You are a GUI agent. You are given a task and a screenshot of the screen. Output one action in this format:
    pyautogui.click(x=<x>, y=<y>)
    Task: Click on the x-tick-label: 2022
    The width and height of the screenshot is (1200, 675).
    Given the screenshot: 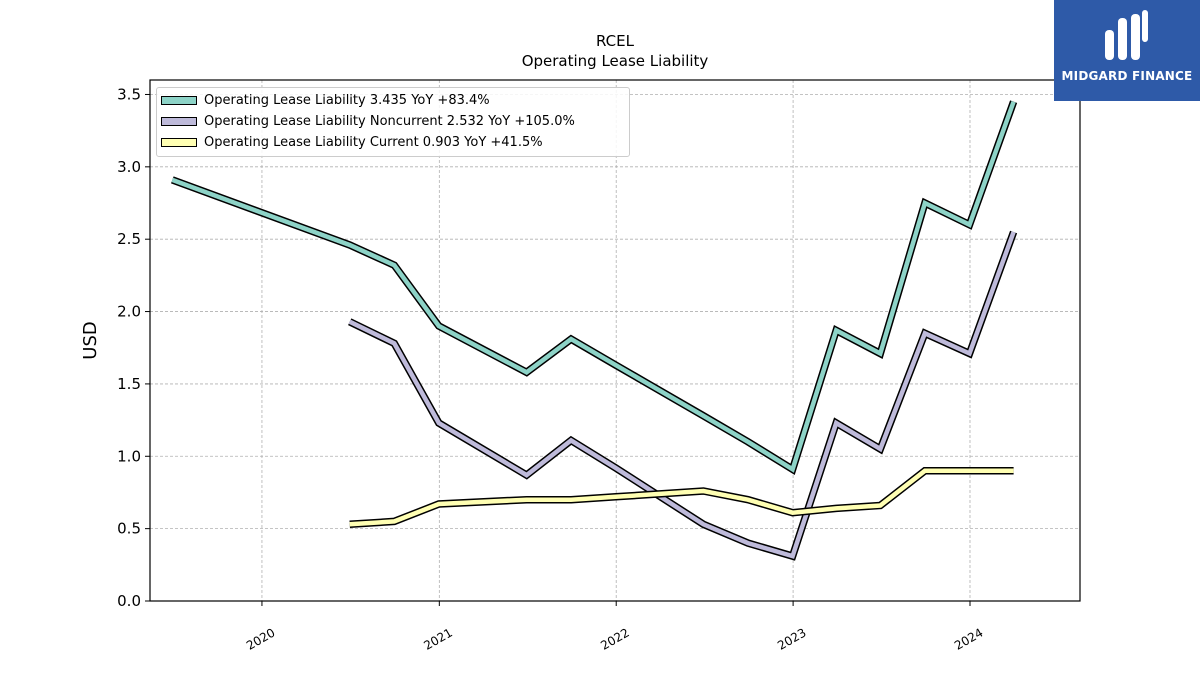 What is the action you would take?
    pyautogui.click(x=614, y=638)
    